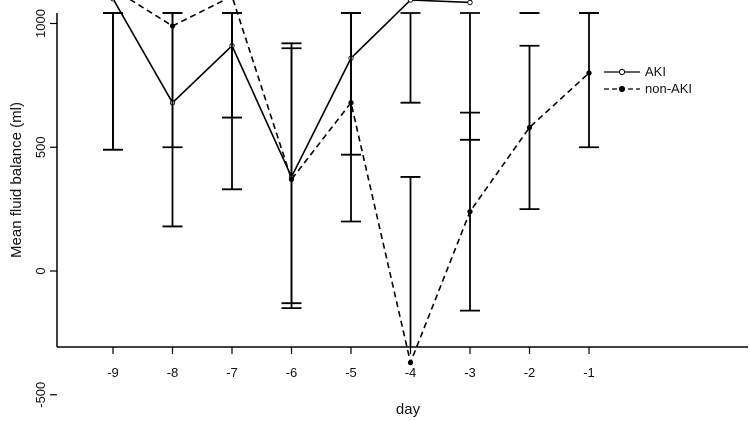  Describe the element at coordinates (668, 88) in the screenshot. I see `legend-label: non-AKI` at that location.